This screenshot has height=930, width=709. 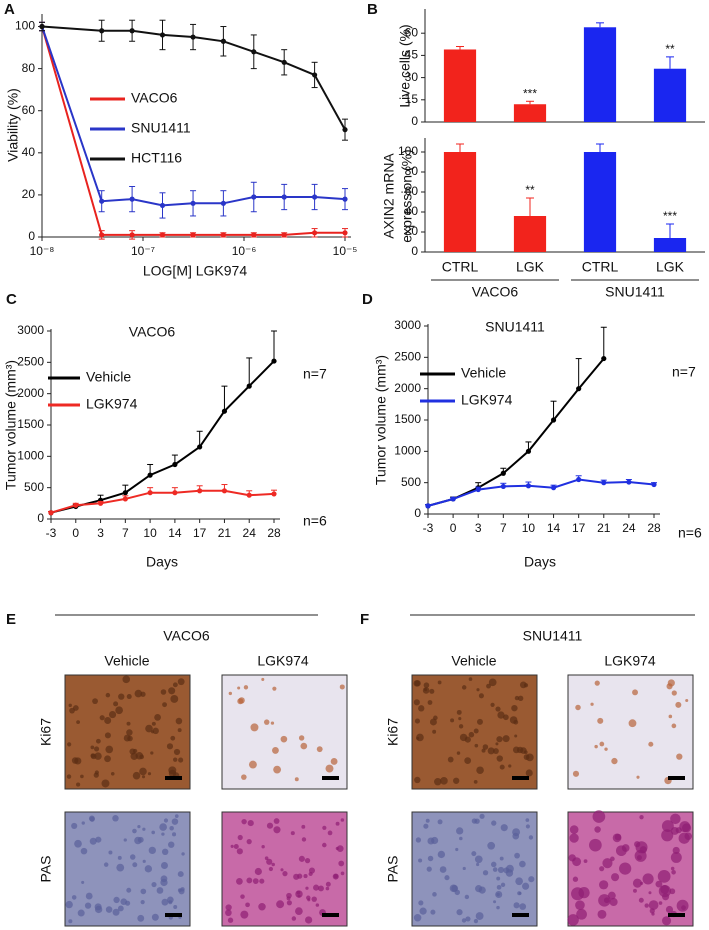 What do you see at coordinates (389, 196) in the screenshot?
I see `y-axis-label: AXIN2 mRNA` at bounding box center [389, 196].